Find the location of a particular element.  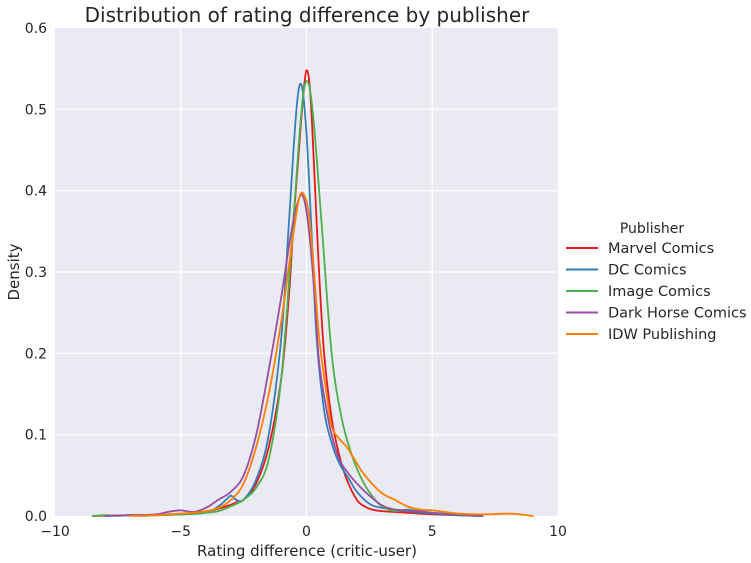

y-axis-label: Density is located at coordinates (14, 271).